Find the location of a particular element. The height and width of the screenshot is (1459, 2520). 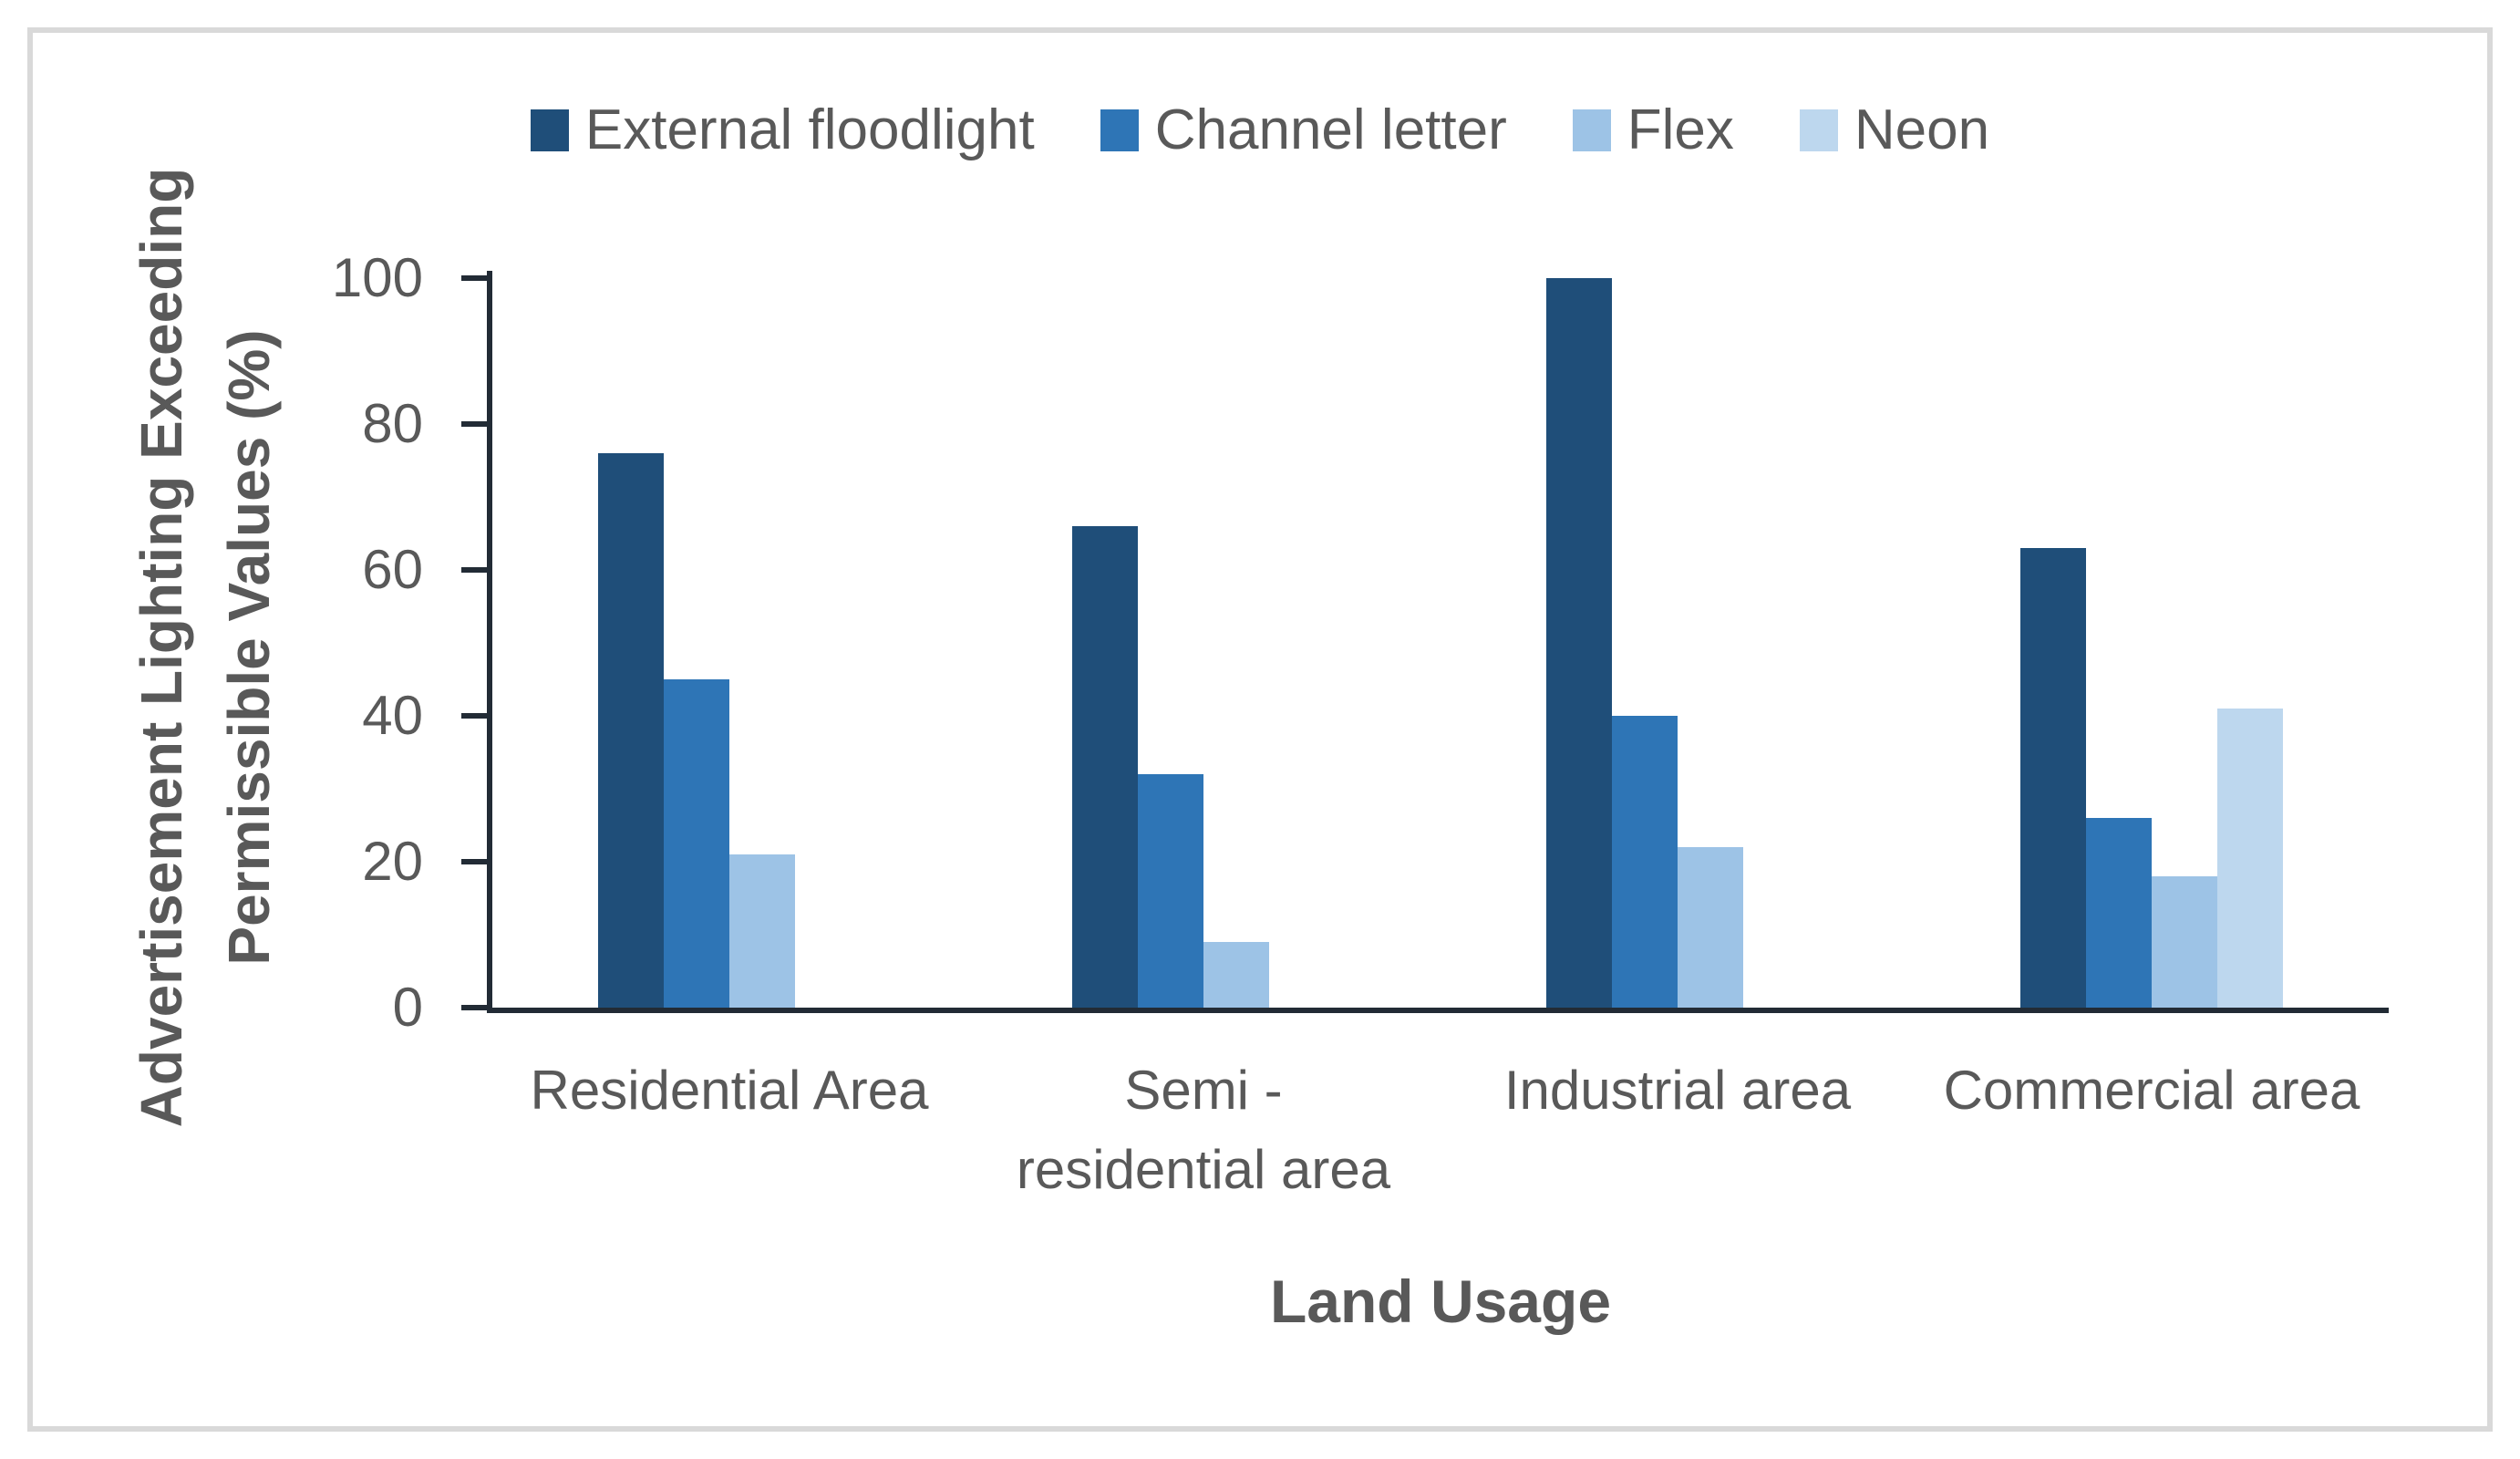

bar-external-floodlight-residential-area is located at coordinates (631, 730).